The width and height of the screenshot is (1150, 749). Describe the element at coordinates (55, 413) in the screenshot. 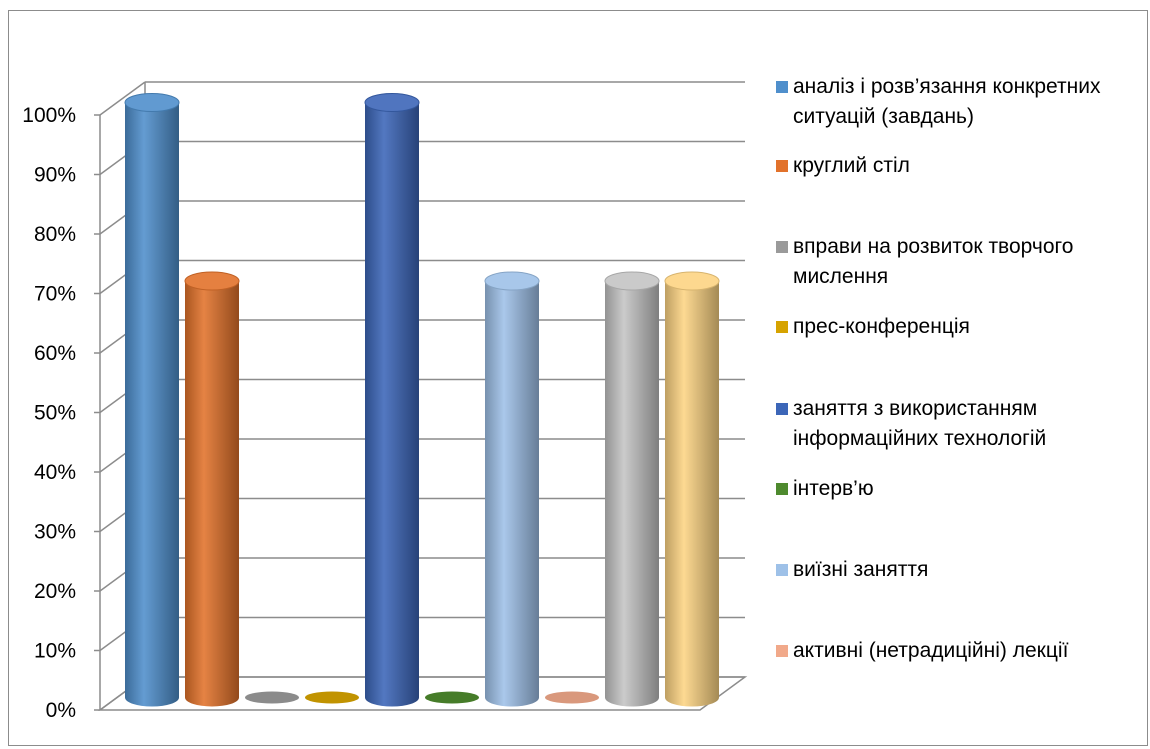

I see `y-tick-label: 50%` at that location.